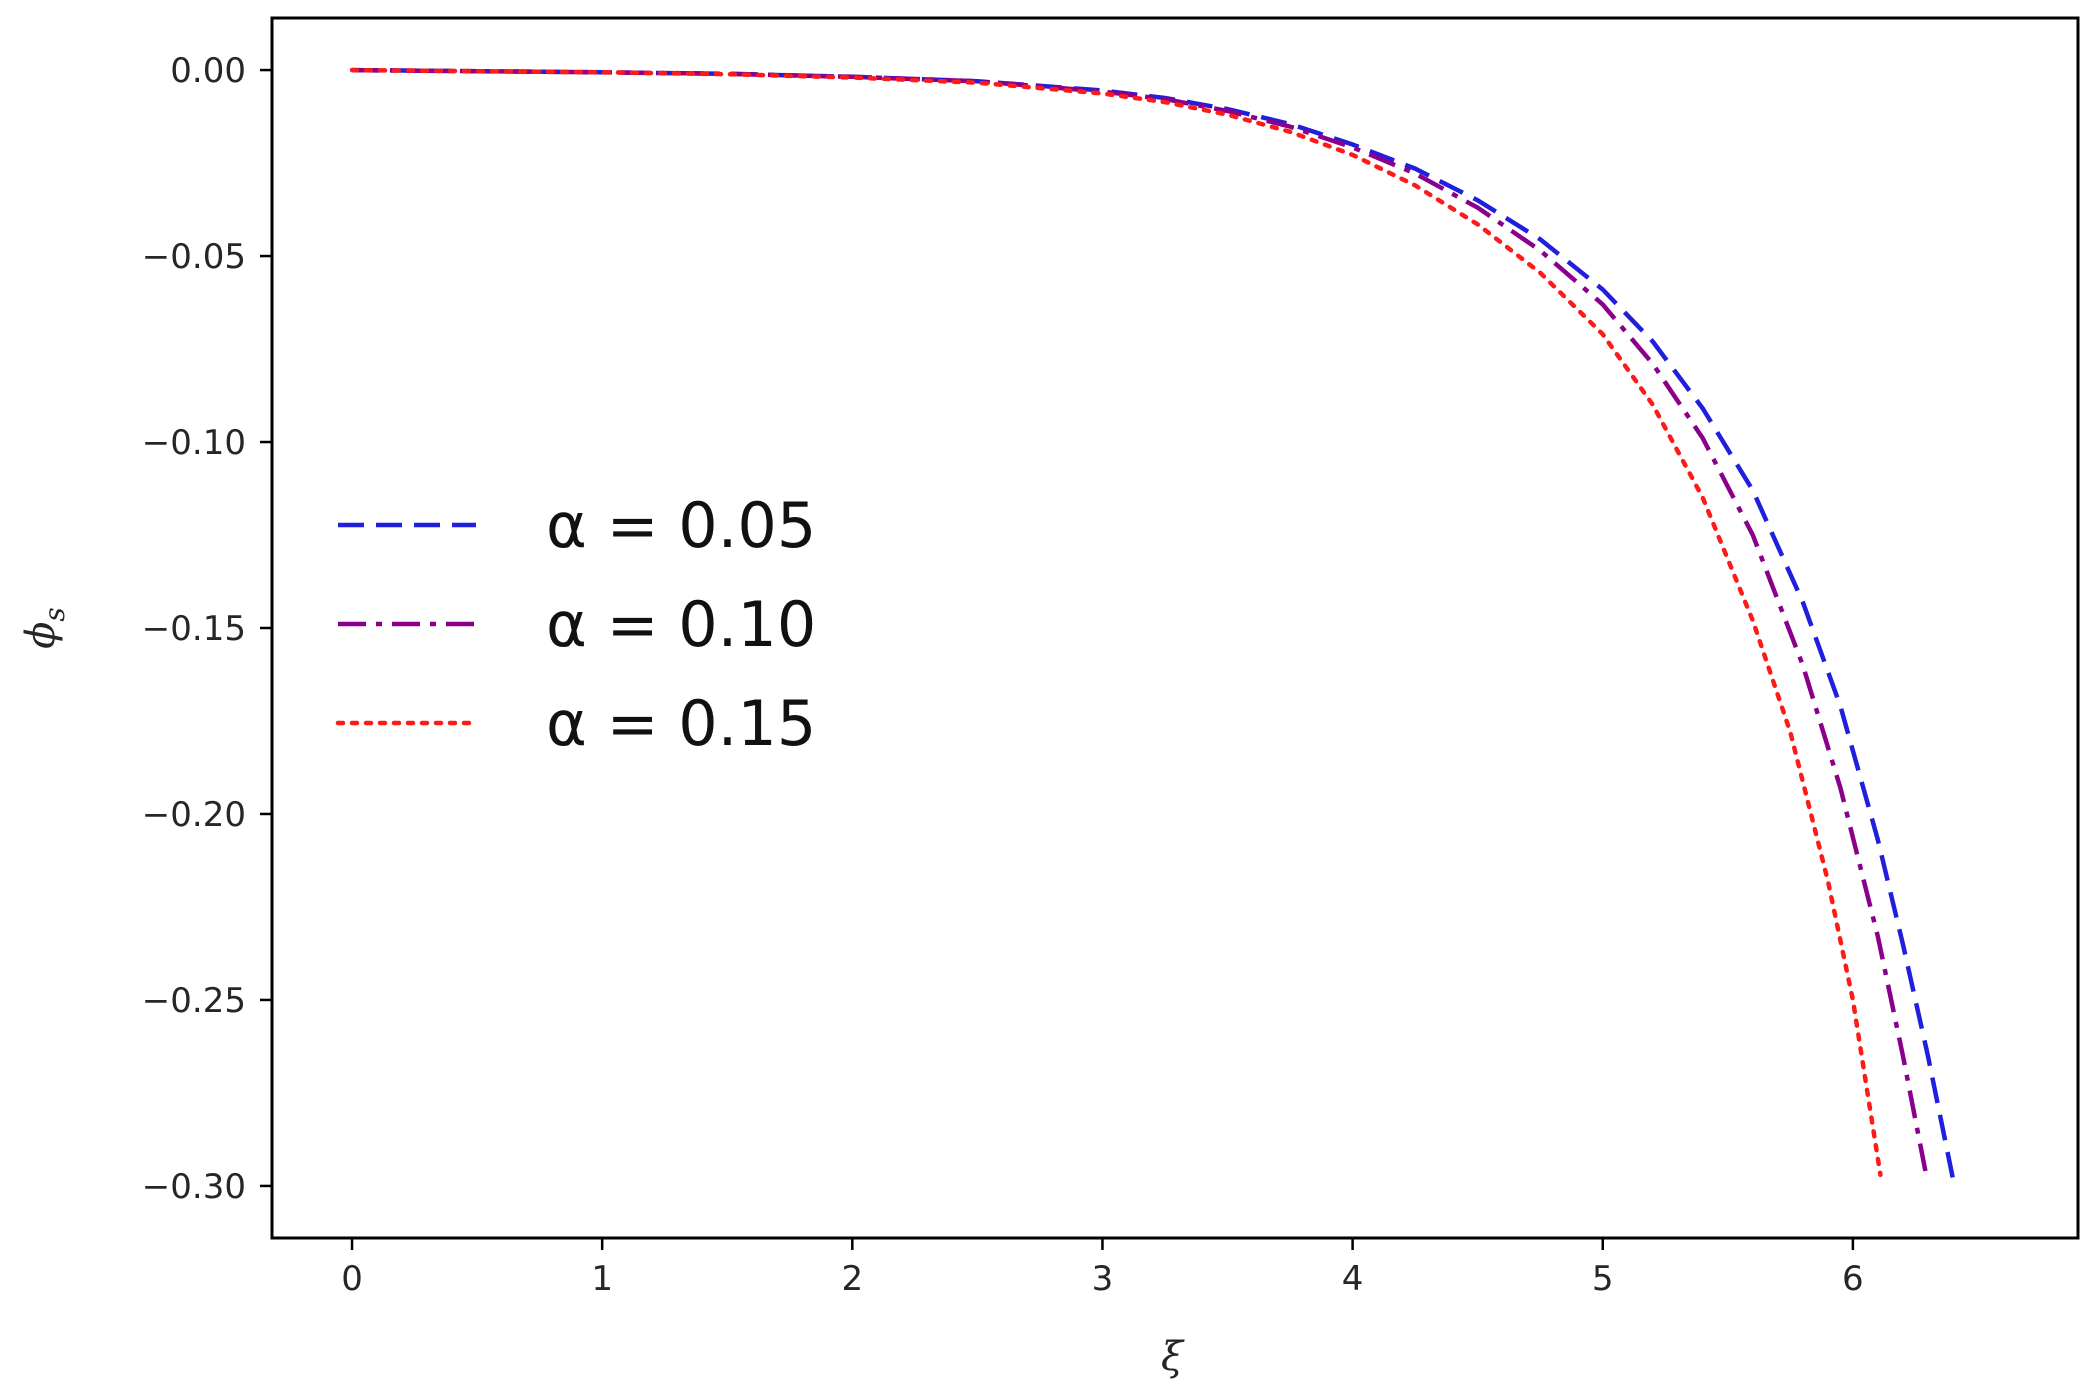  What do you see at coordinates (194, 1187) in the screenshot?
I see `y-tick-label: −0.30` at bounding box center [194, 1187].